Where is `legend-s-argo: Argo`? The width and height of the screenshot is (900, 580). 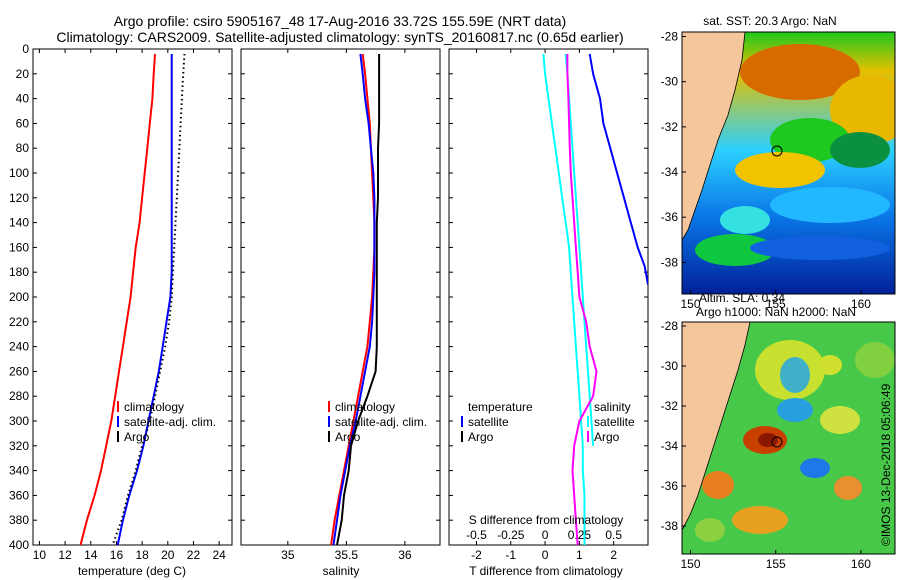 legend-s-argo: Argo is located at coordinates (607, 437).